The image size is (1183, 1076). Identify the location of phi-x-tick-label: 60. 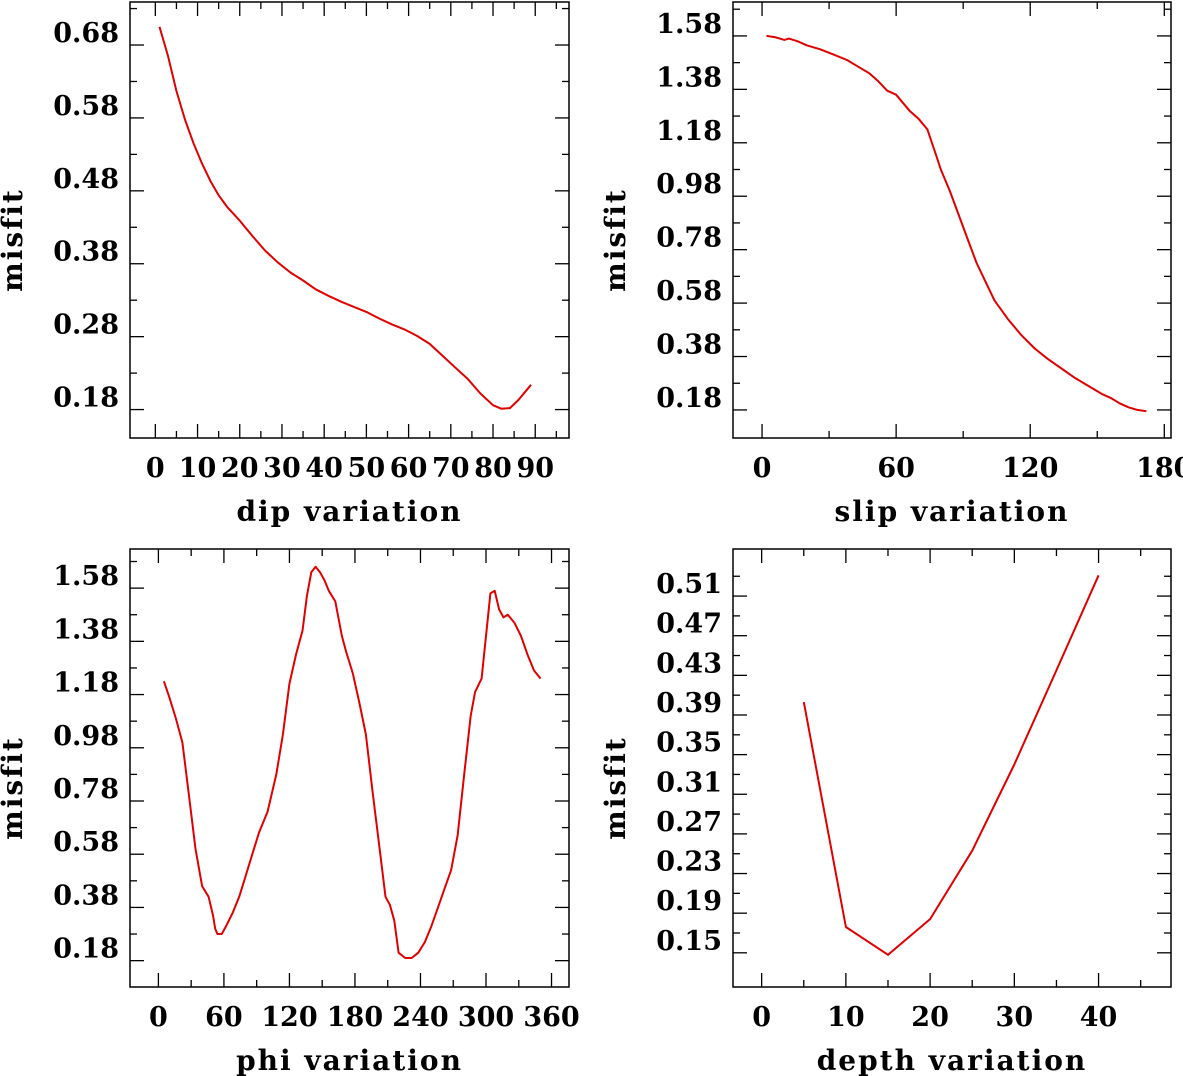
(224, 1017).